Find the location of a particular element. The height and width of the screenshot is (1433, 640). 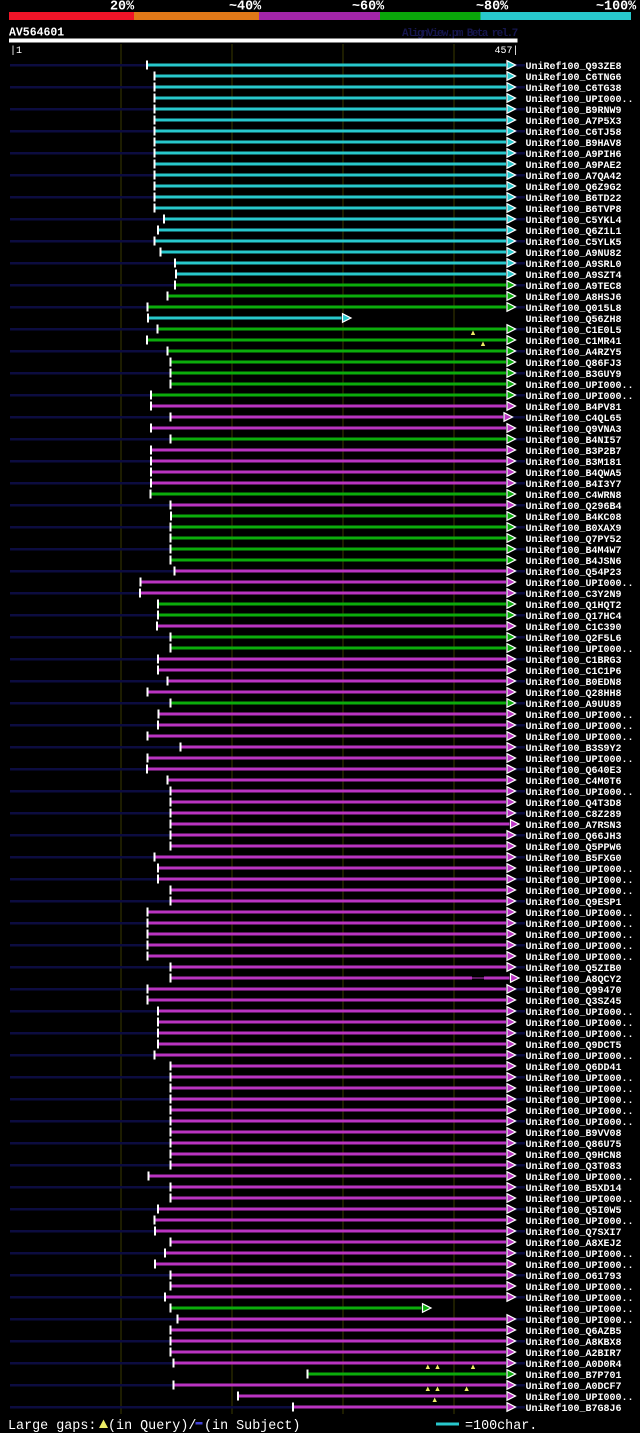

svg-text: UniRef100_C4M0T6 is located at coordinates (574, 782).